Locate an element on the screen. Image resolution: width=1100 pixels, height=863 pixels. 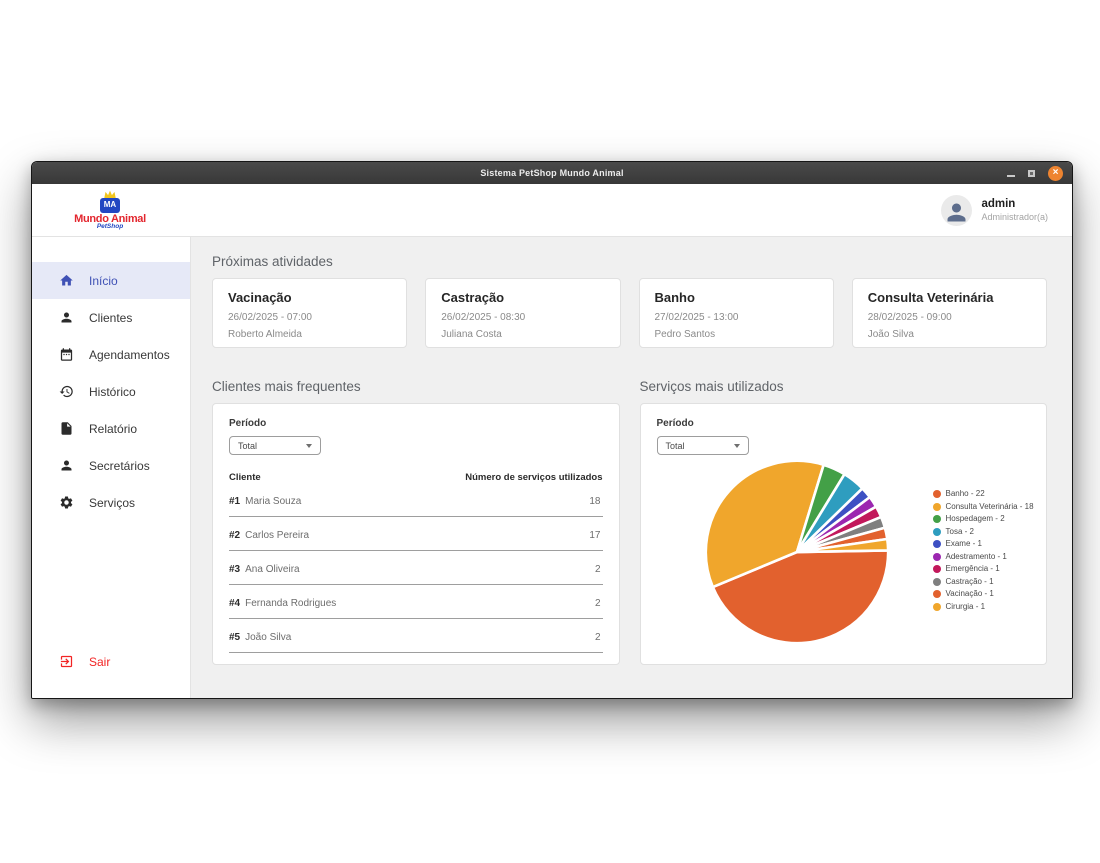
gear-icon is located at coordinates (66, 502).